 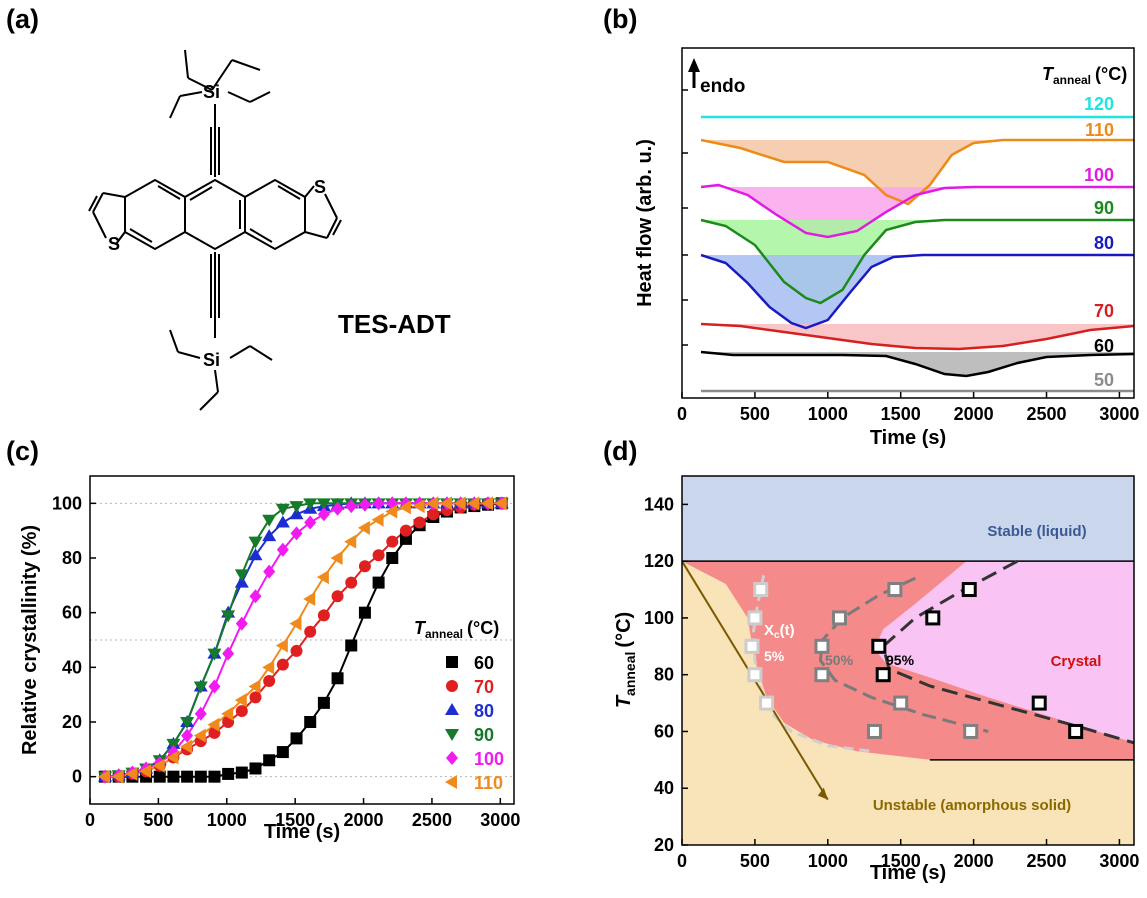 I want to click on panel-c-y-tick-label: 80, so click(x=72, y=558).